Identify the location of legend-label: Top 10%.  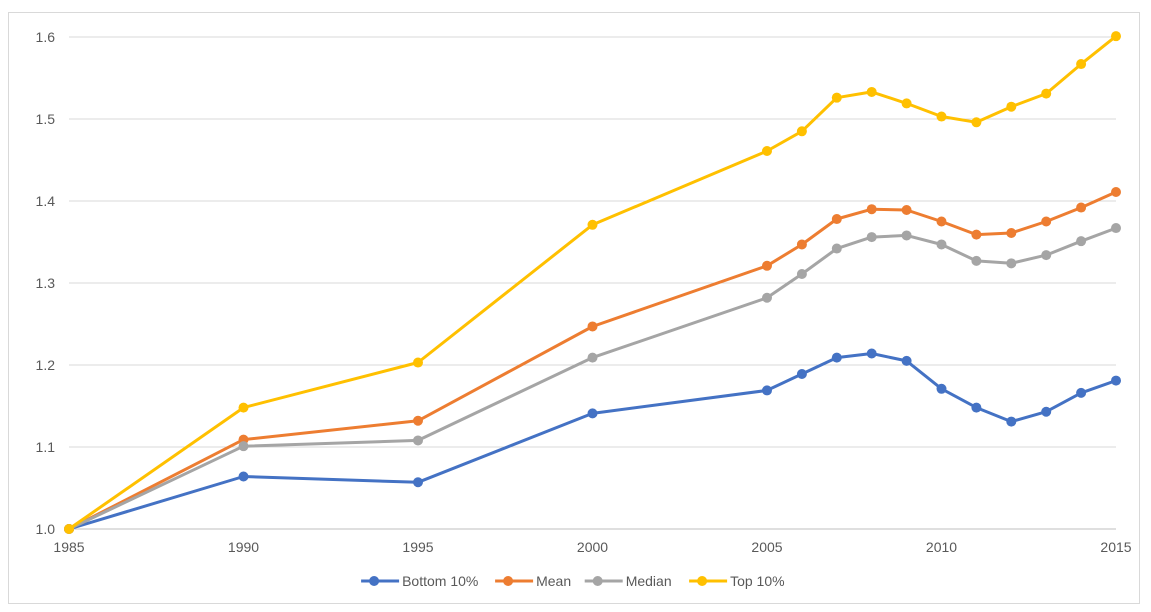
(757, 581).